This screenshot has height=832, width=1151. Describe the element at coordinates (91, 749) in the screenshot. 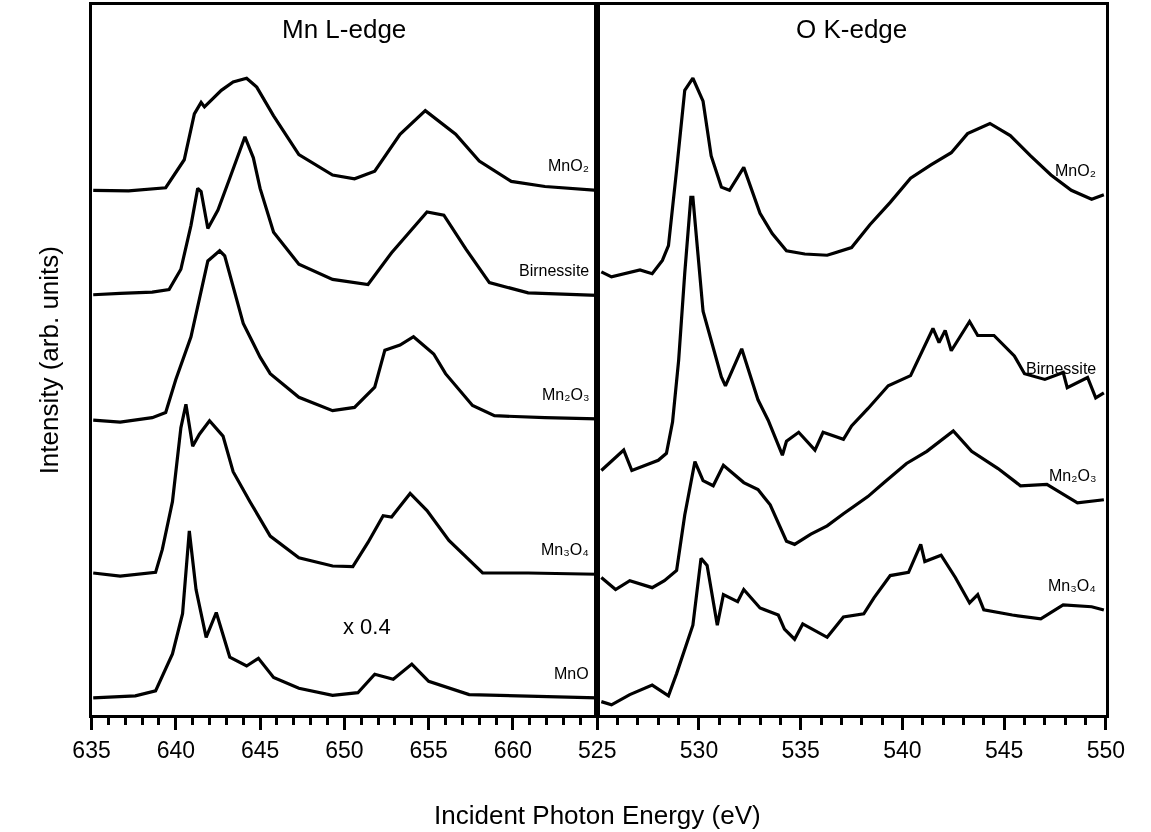

I see `x-tick-label: 635` at that location.